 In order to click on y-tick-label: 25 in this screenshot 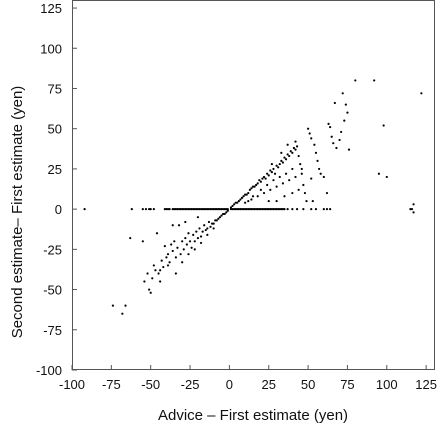, I will do `click(55, 169)`.